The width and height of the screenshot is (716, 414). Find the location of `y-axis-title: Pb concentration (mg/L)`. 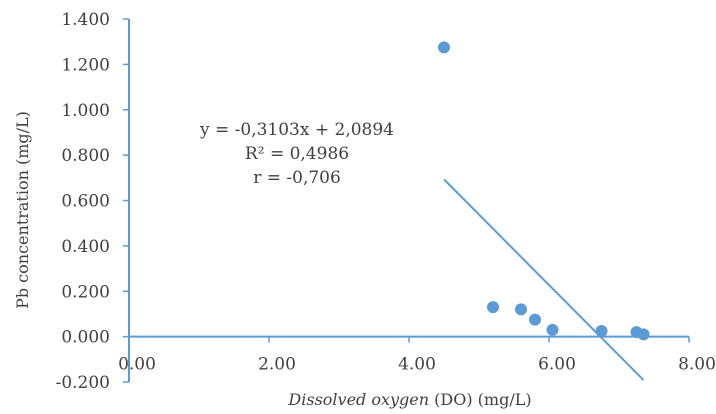

y-axis-title: Pb concentration (mg/L) is located at coordinates (22, 210).